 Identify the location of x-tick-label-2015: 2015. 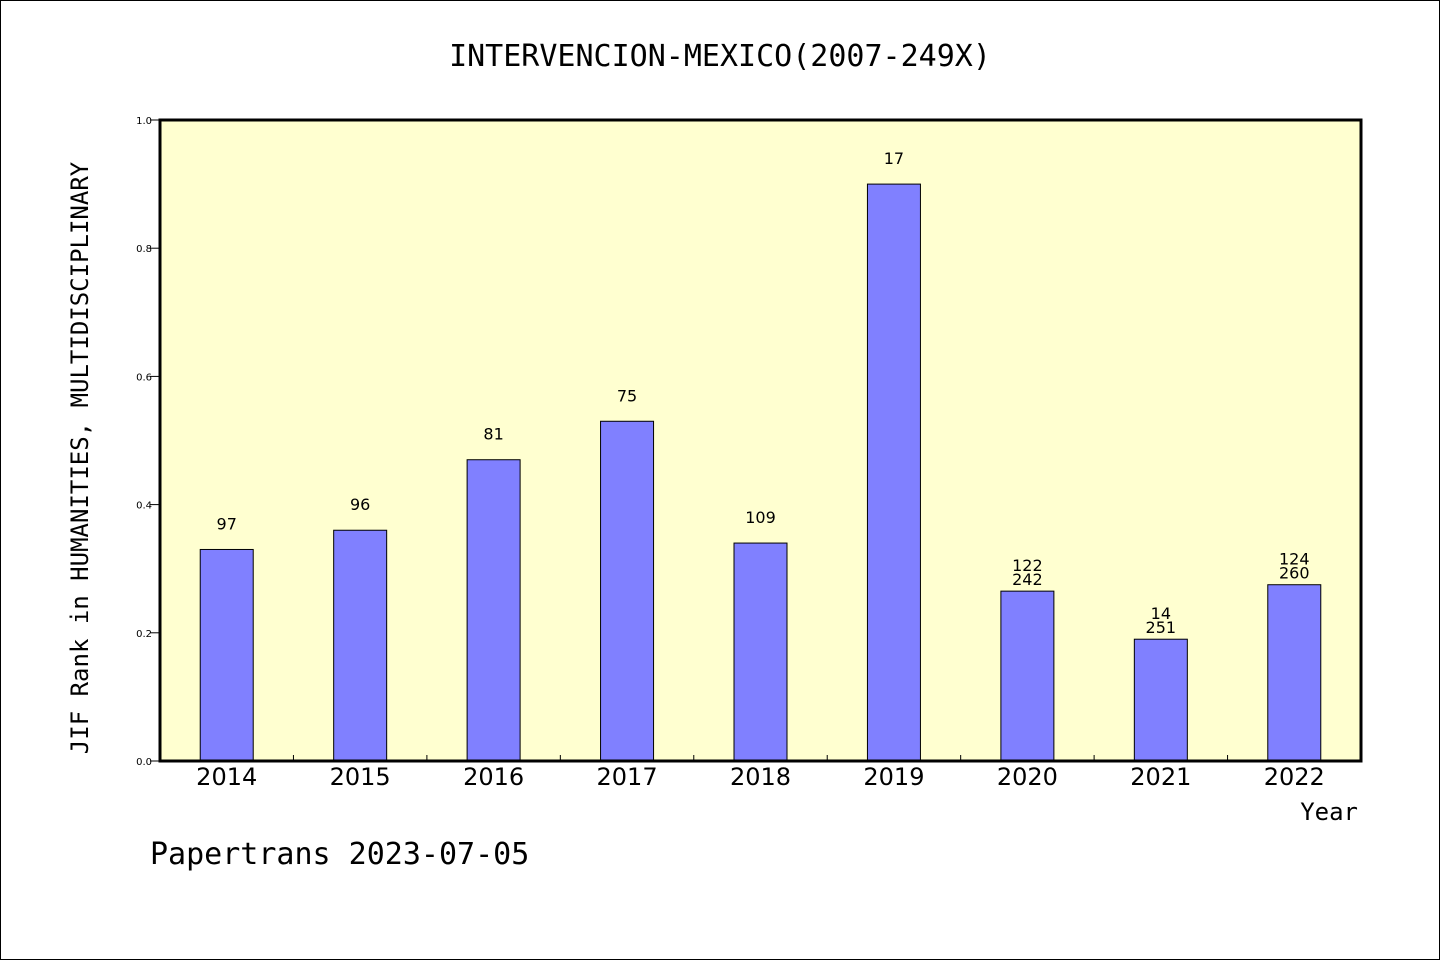
(360, 777).